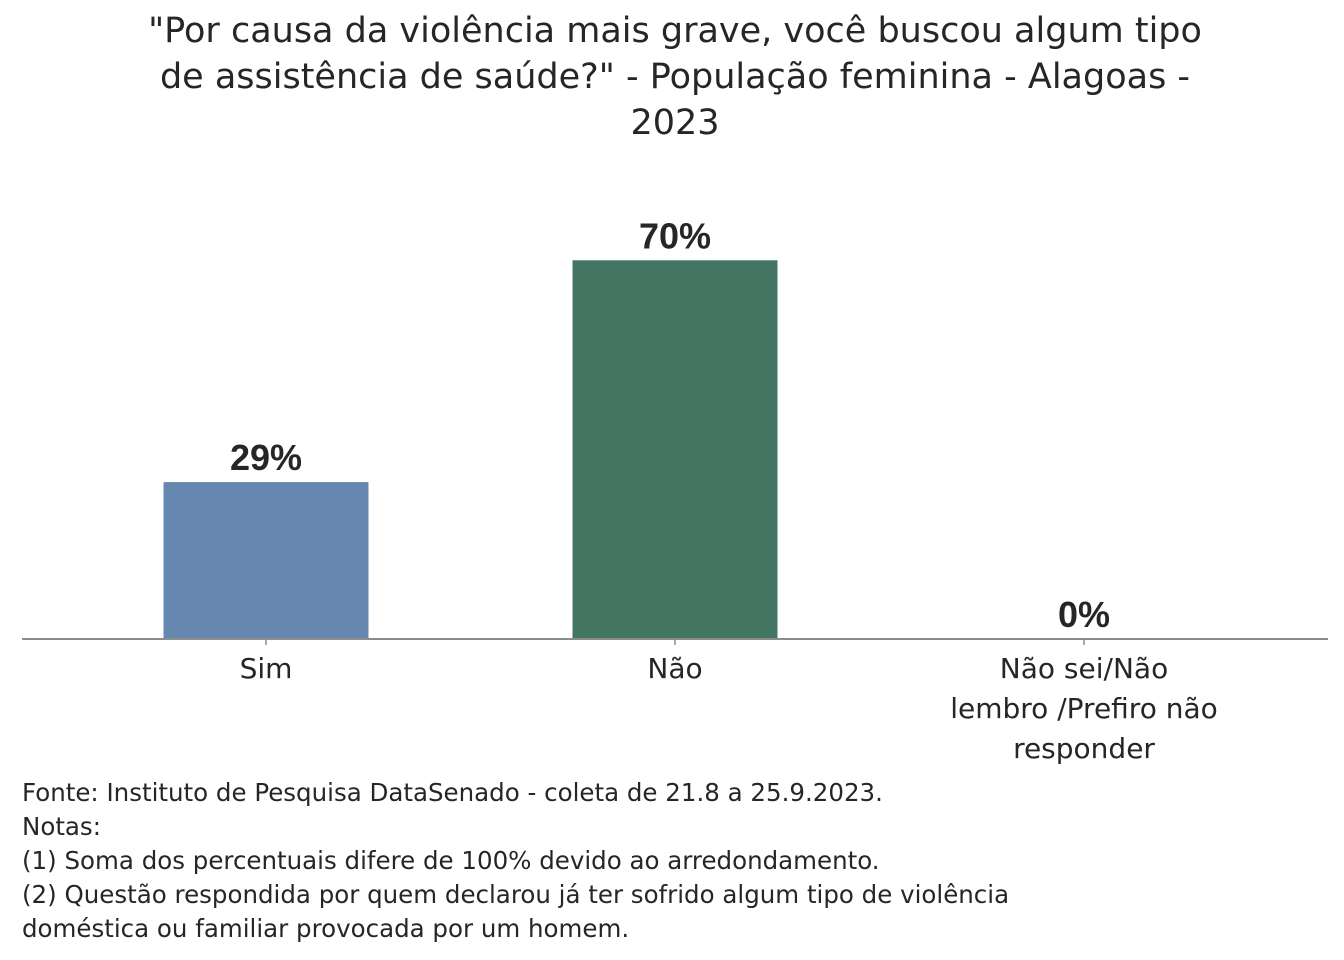 This screenshot has width=1344, height=960. What do you see at coordinates (1084, 668) in the screenshot?
I see `category-label: Não sei/Não` at bounding box center [1084, 668].